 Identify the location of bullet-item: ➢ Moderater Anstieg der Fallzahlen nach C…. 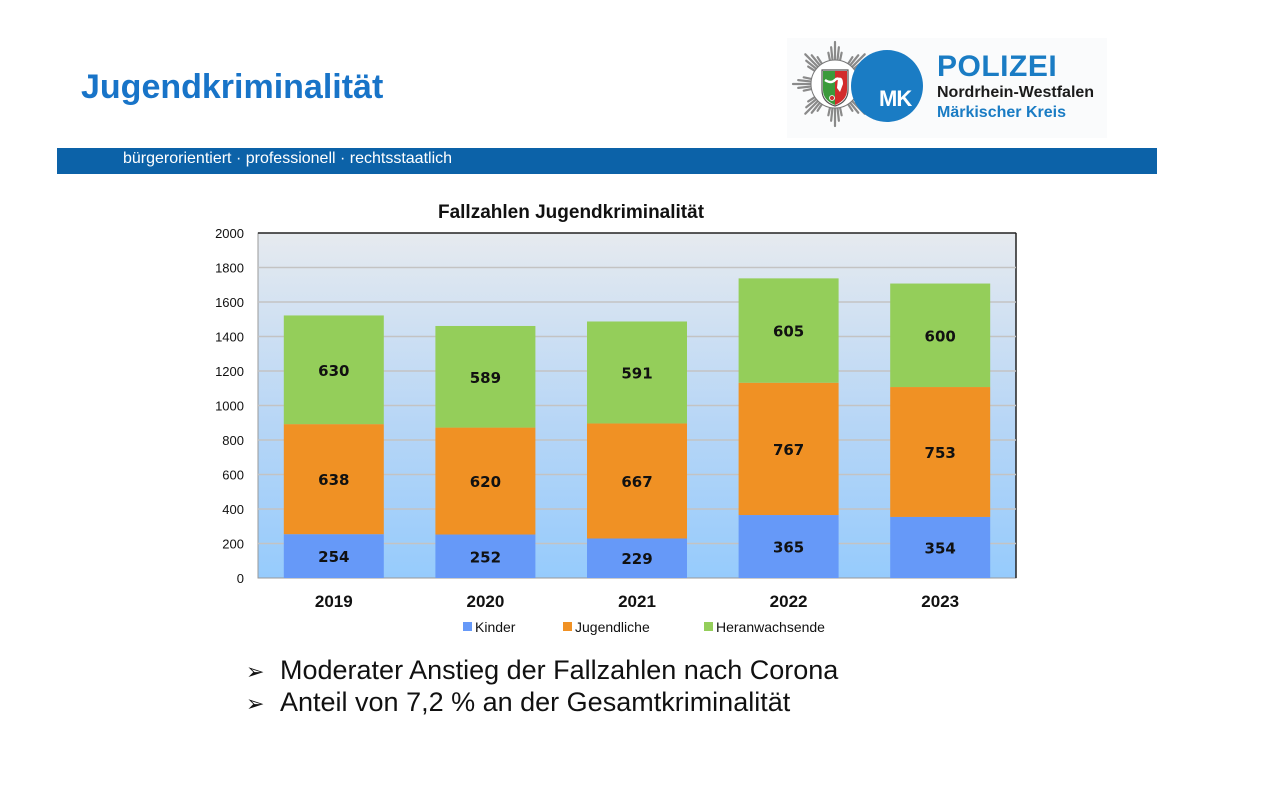
(542, 670).